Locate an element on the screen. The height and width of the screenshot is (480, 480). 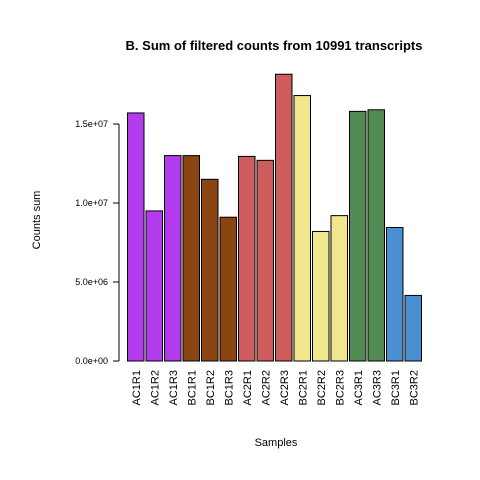
bar-bc1r3 is located at coordinates (228, 289).